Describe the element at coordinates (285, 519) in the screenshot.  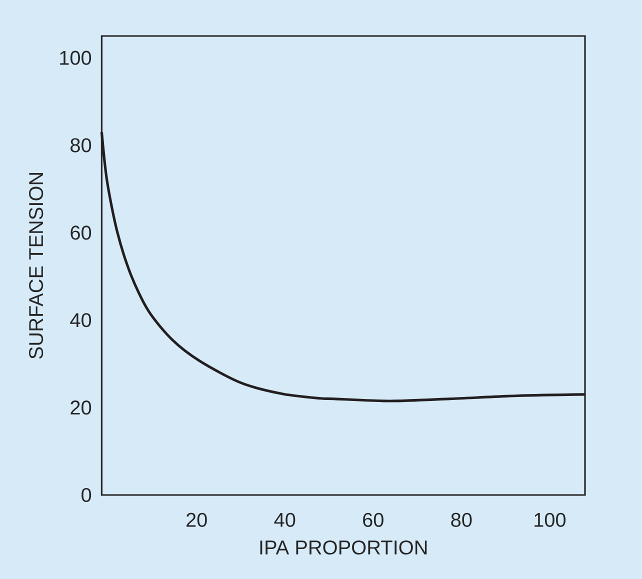
I see `x-tick-label: 40` at that location.